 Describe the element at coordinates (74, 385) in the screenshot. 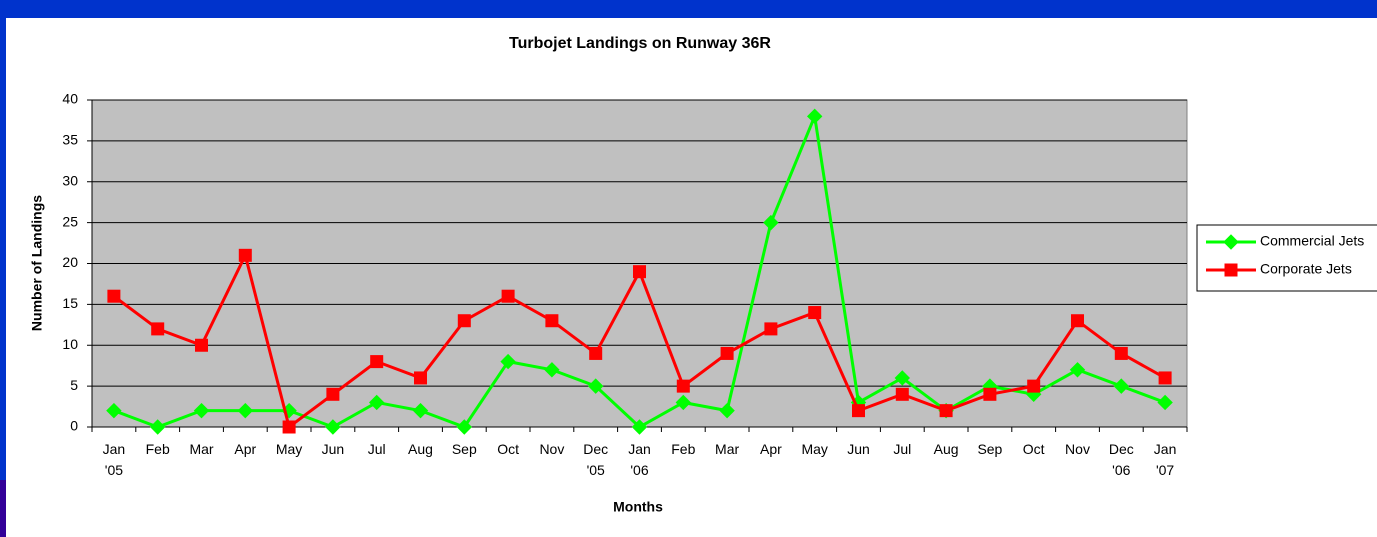

I see `y-tick-label: 5` at that location.